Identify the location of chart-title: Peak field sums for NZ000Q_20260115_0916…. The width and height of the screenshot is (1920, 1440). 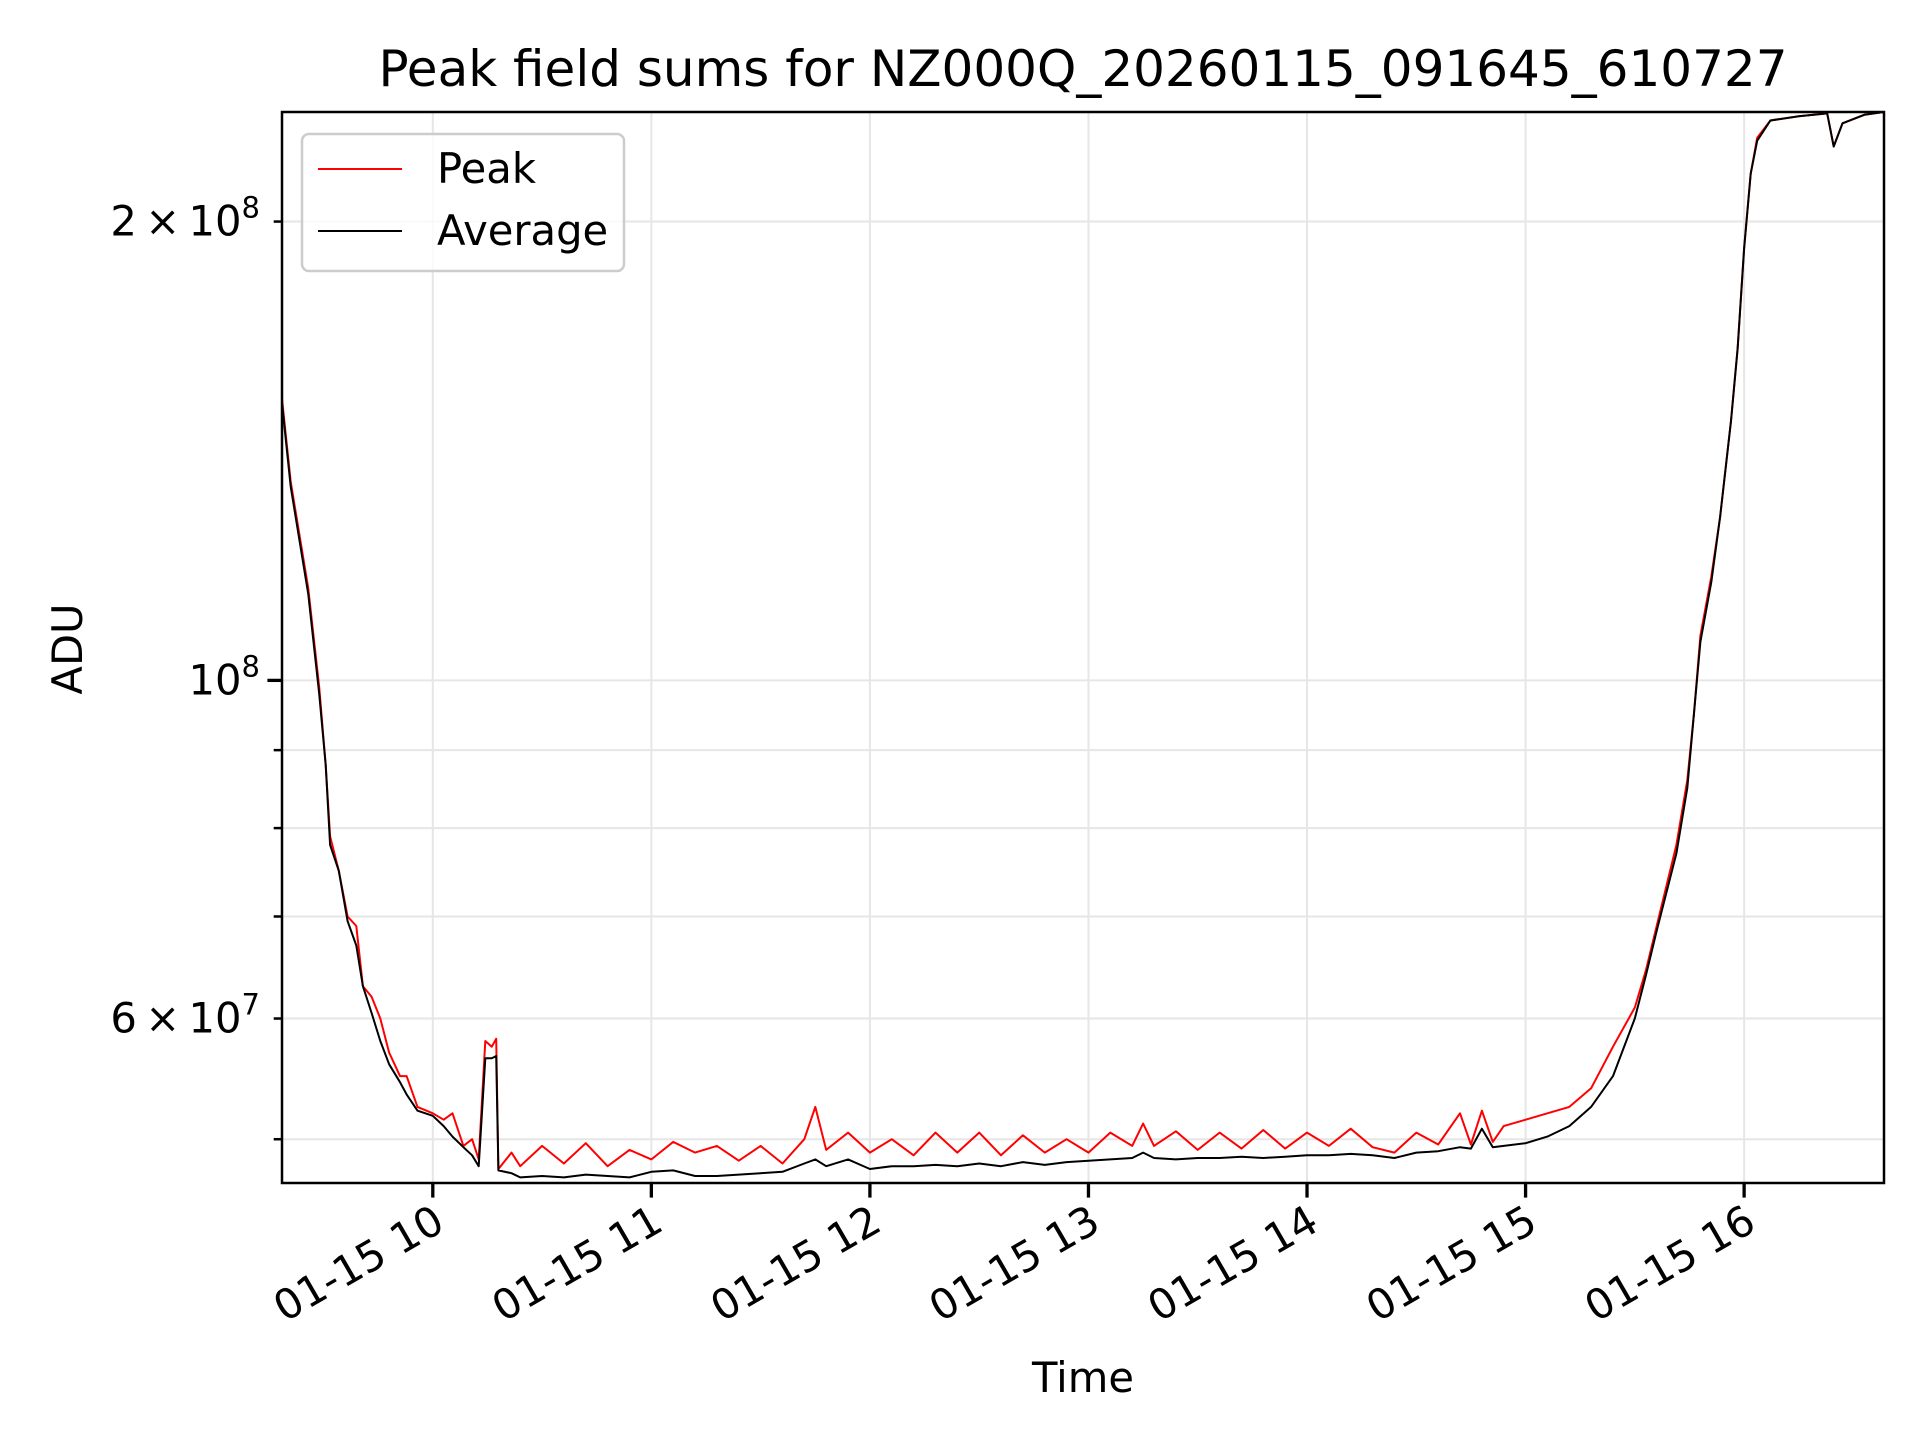
(1082, 69).